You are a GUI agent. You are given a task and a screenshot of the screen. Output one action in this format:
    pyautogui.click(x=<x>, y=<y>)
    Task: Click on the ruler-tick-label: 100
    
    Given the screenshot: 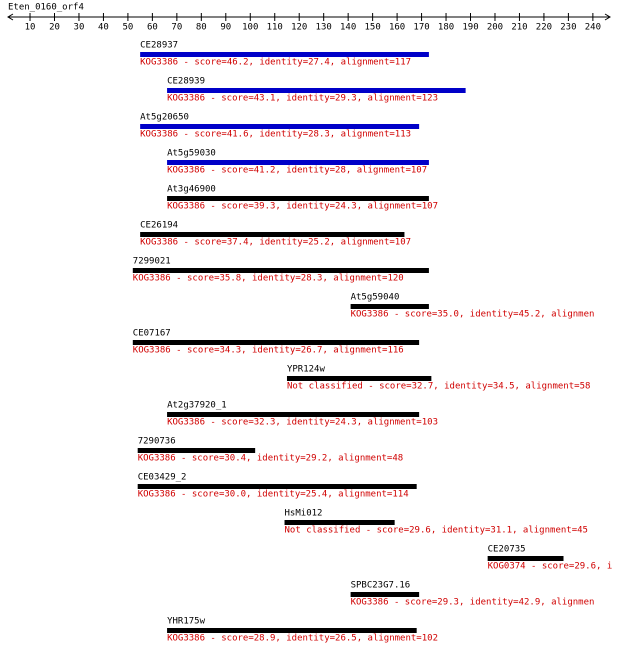 What is the action you would take?
    pyautogui.click(x=250, y=28)
    